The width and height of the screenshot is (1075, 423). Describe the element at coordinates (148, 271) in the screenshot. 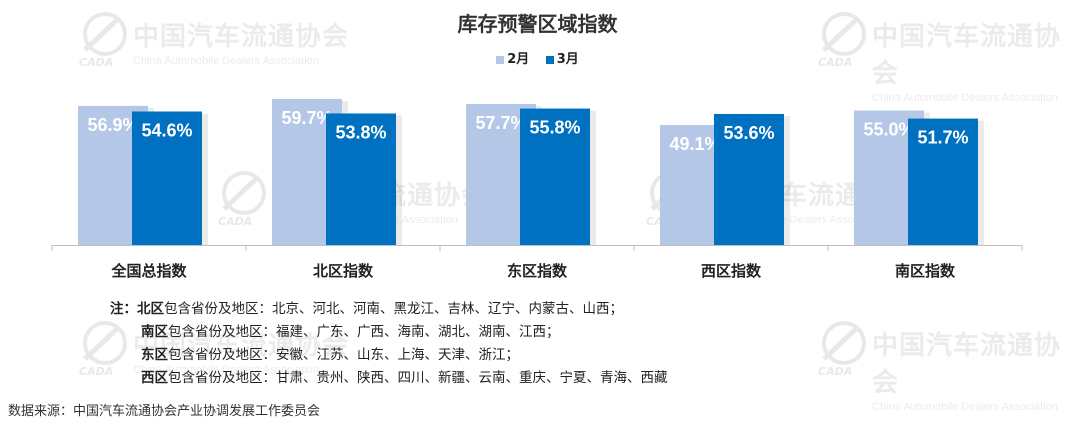

I see `category-label: 全国总指数` at that location.